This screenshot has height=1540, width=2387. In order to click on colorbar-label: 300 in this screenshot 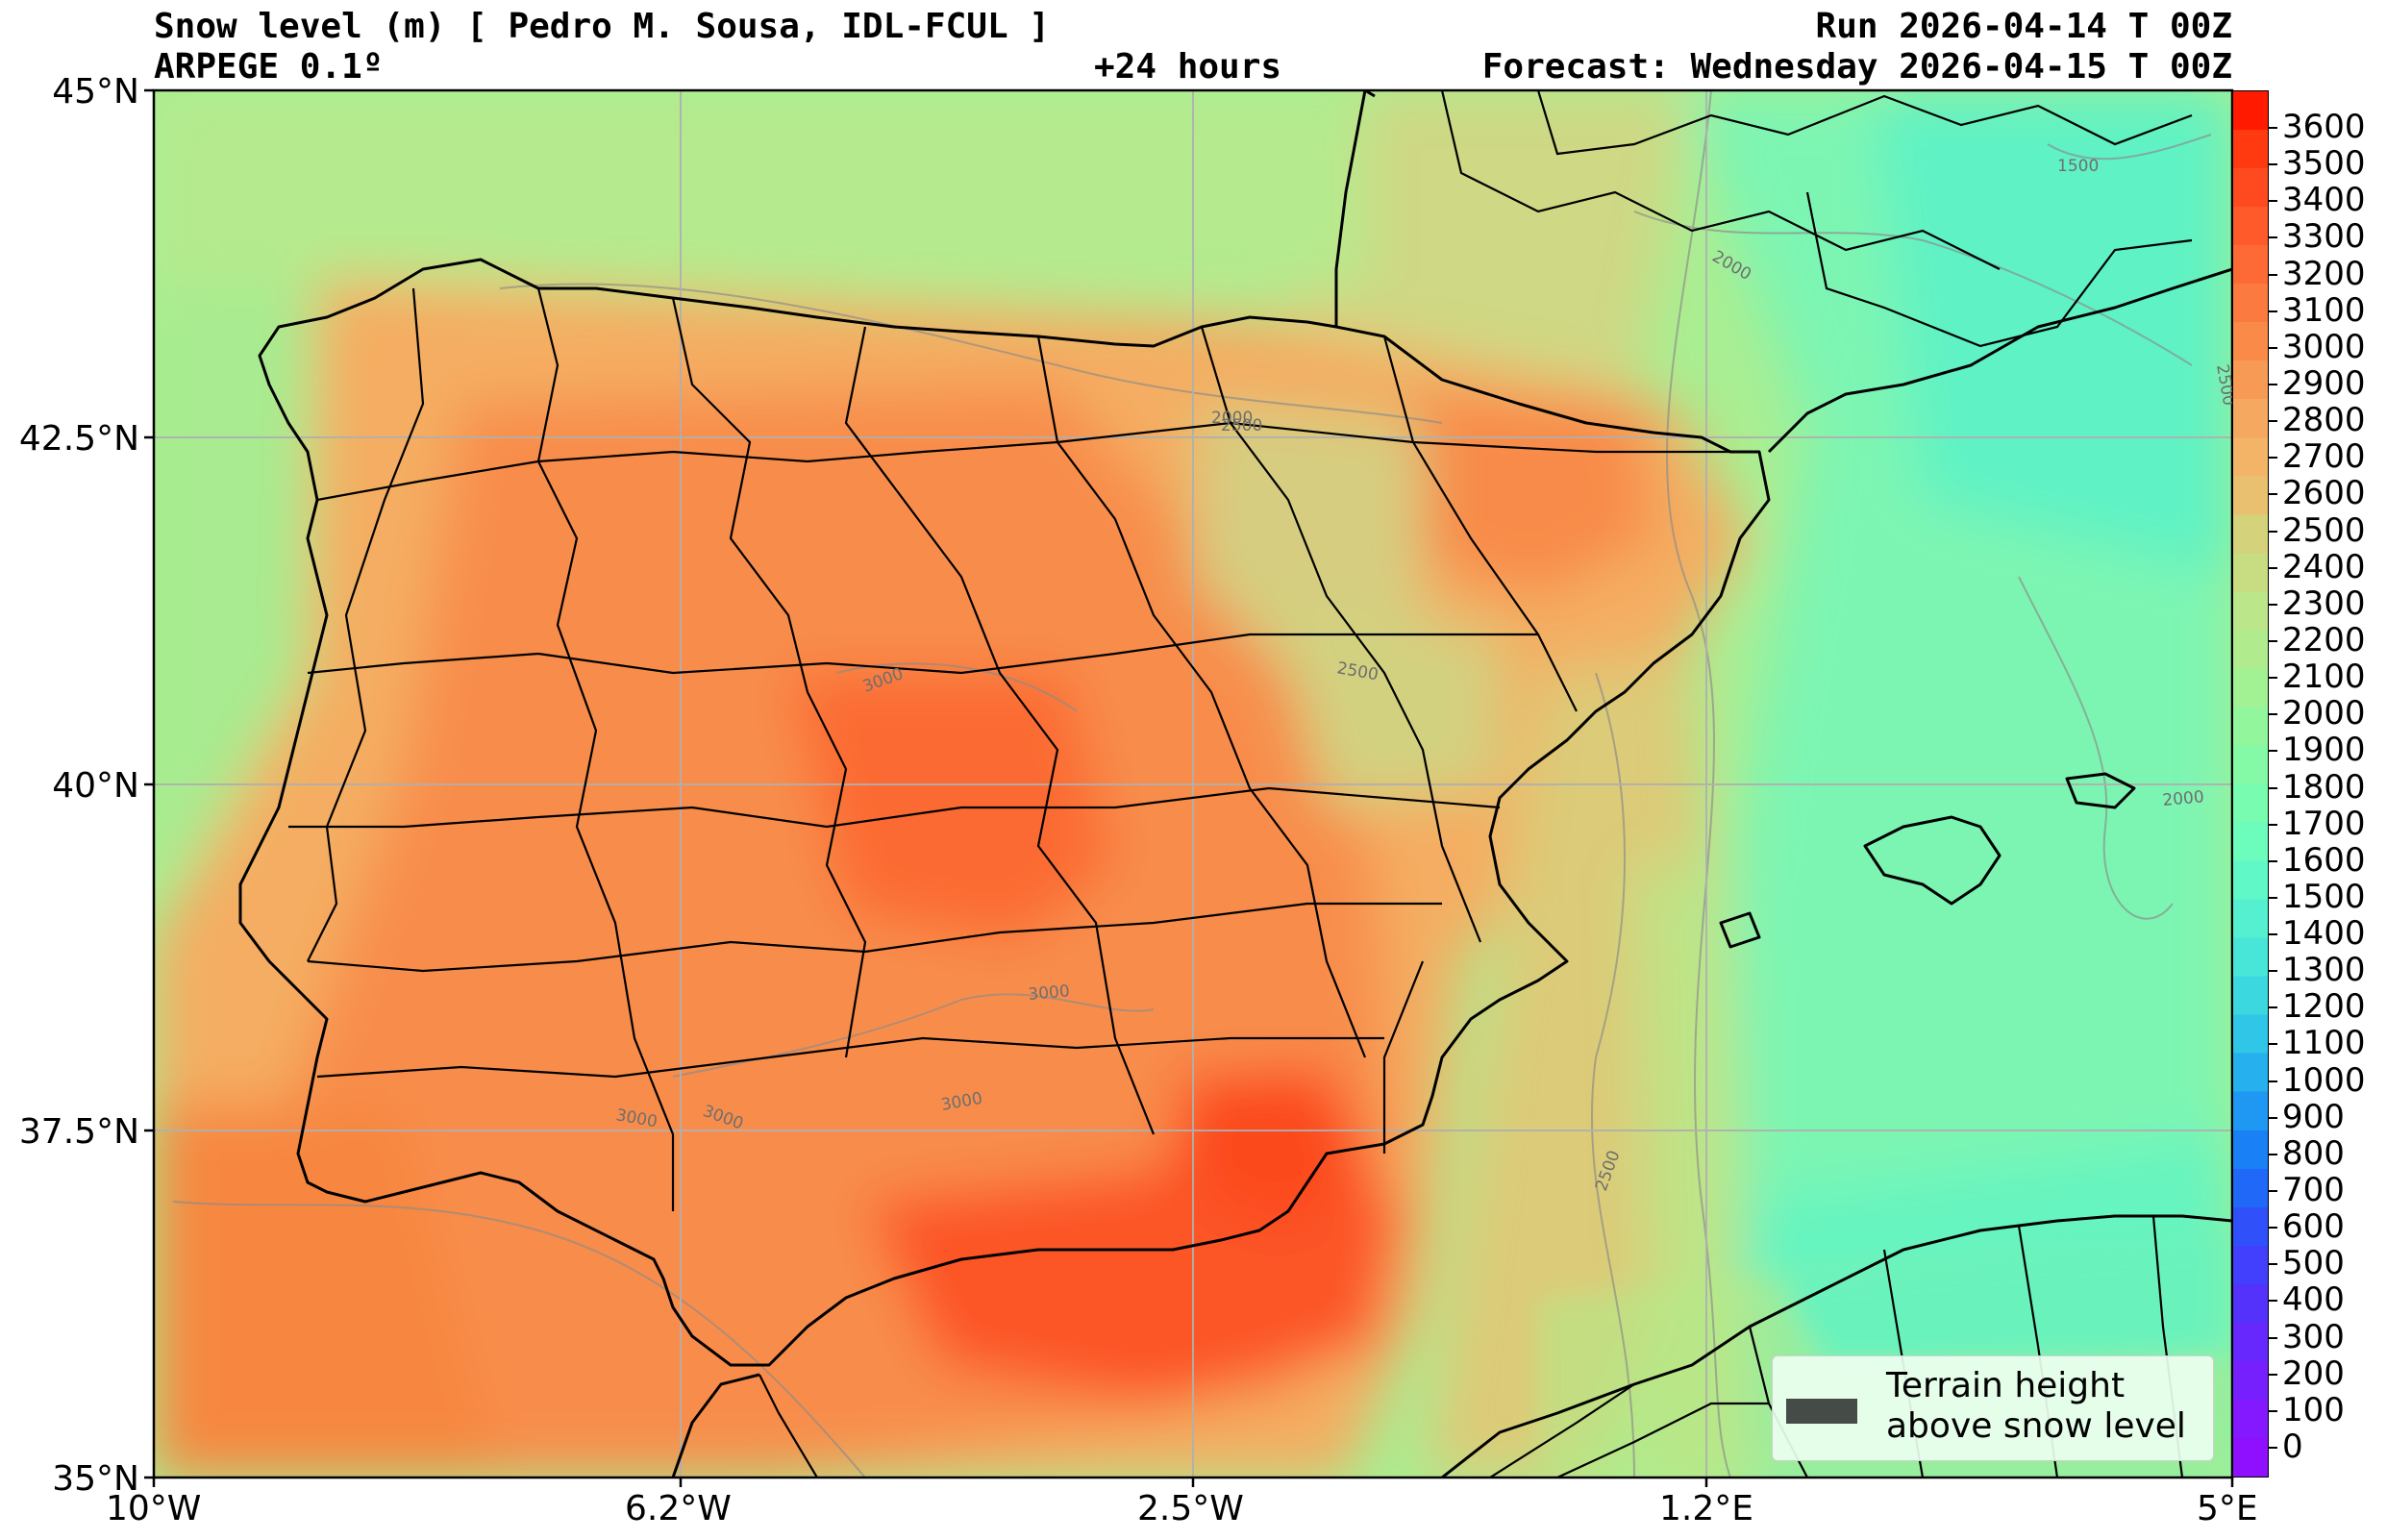, I will do `click(2313, 1336)`.